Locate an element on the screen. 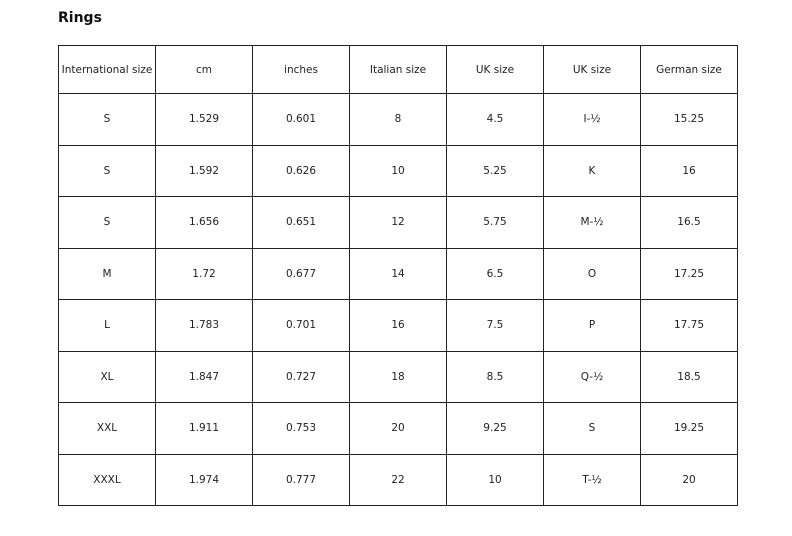 This screenshot has width=792, height=536. page-title: Rings is located at coordinates (80, 18).